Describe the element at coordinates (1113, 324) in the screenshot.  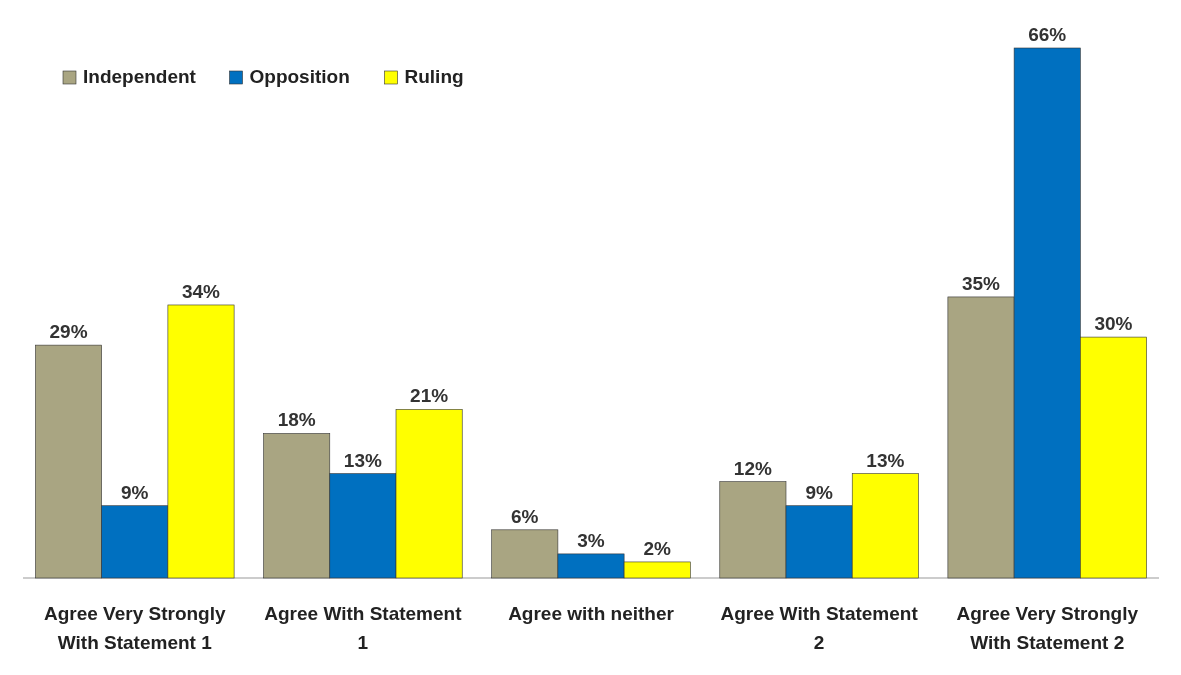
I see `data-label: 30%` at that location.